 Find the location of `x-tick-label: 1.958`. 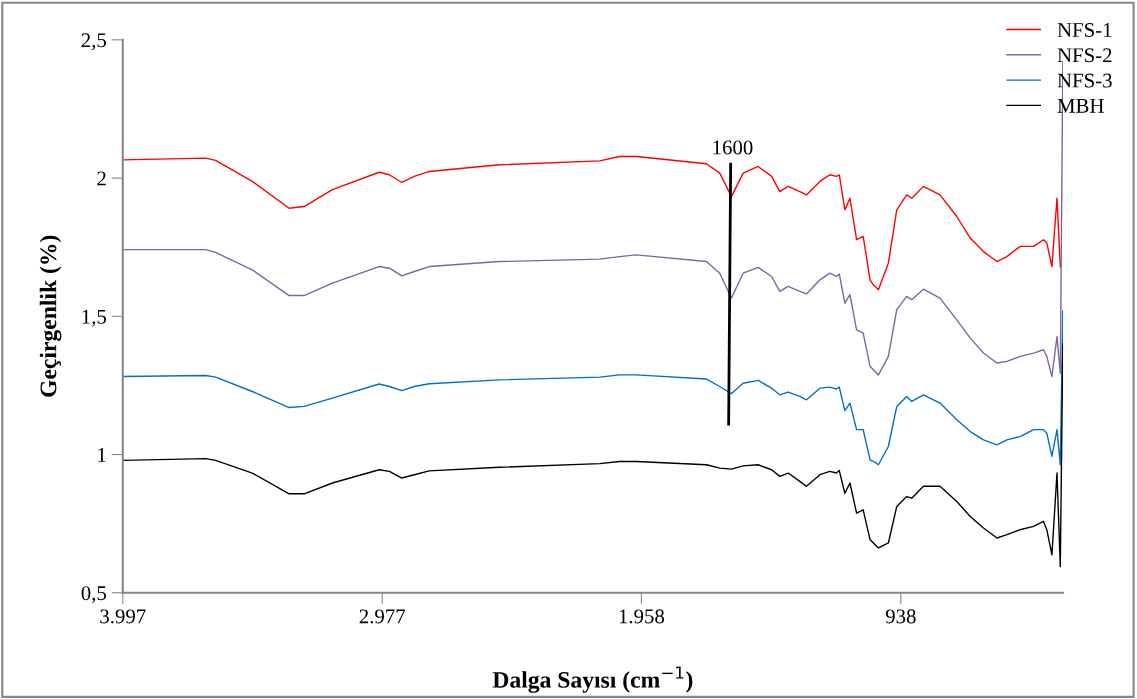

x-tick-label: 1.958 is located at coordinates (642, 616).